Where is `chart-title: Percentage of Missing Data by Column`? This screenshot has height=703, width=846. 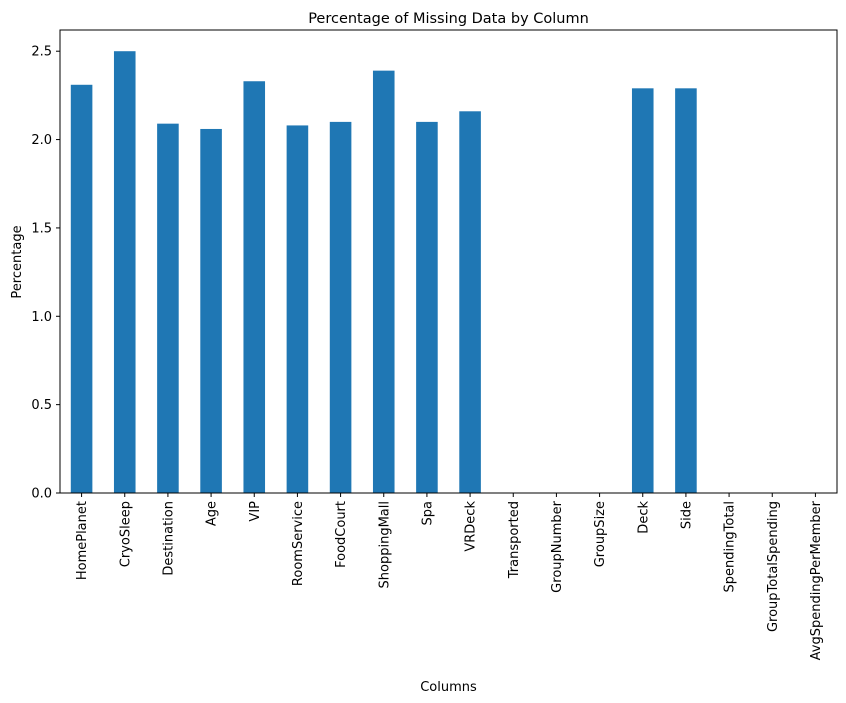 chart-title: Percentage of Missing Data by Column is located at coordinates (448, 19).